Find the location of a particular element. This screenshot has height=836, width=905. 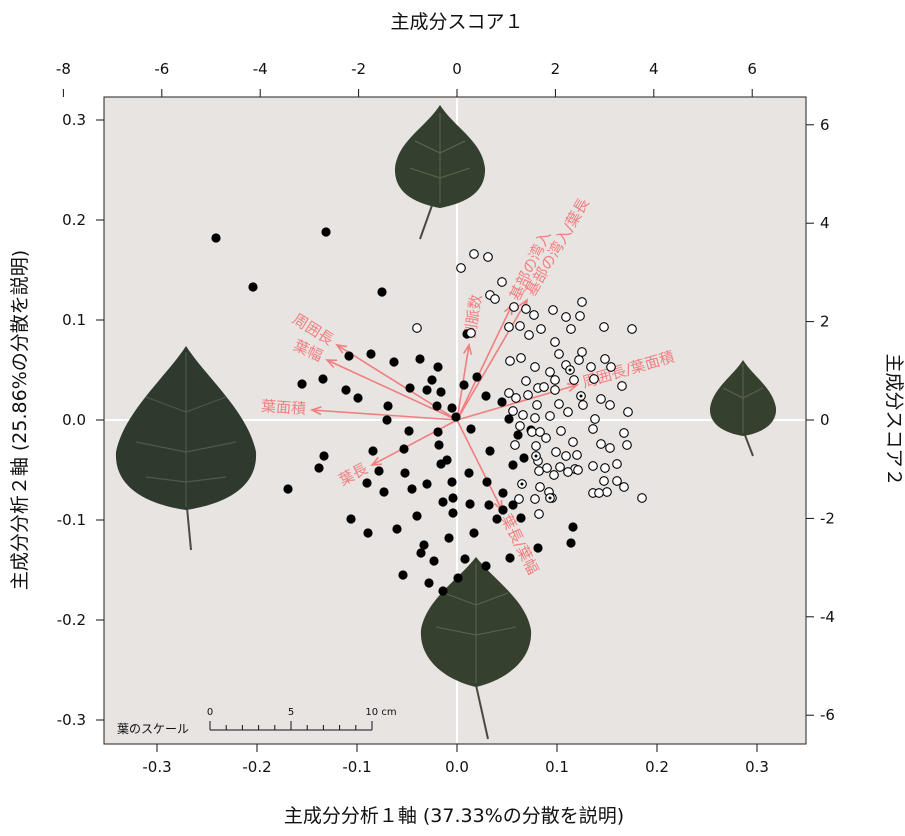

right-axis: -6 -4 -2 0 2 4 6 is located at coordinates (820, 420).